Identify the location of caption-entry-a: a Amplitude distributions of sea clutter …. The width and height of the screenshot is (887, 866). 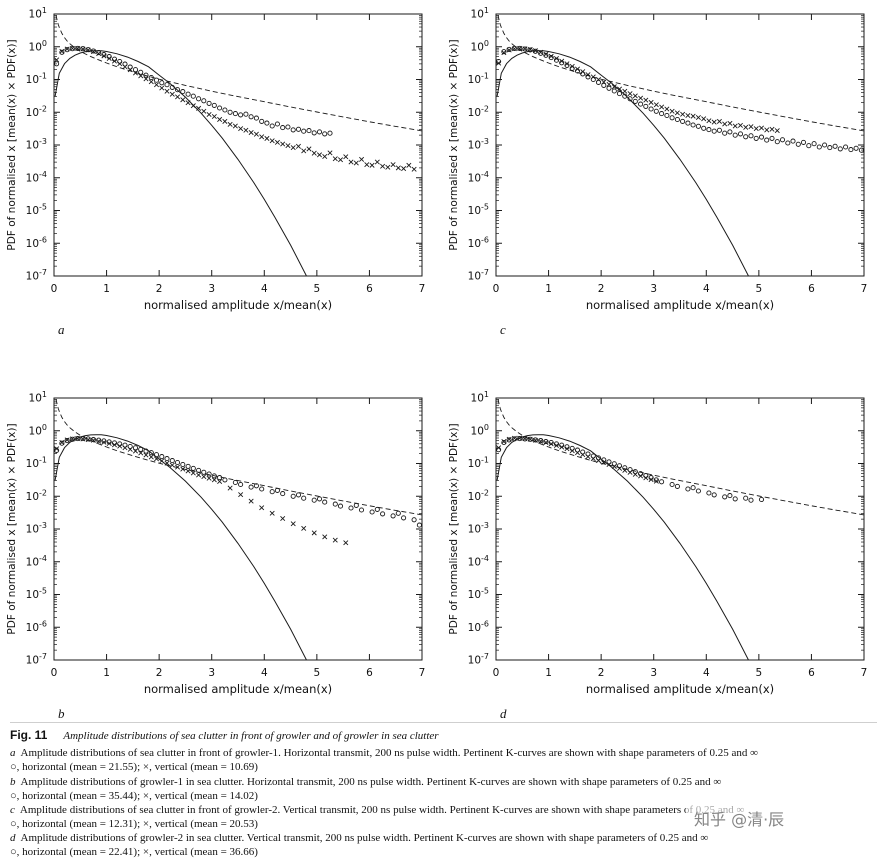
(384, 753).